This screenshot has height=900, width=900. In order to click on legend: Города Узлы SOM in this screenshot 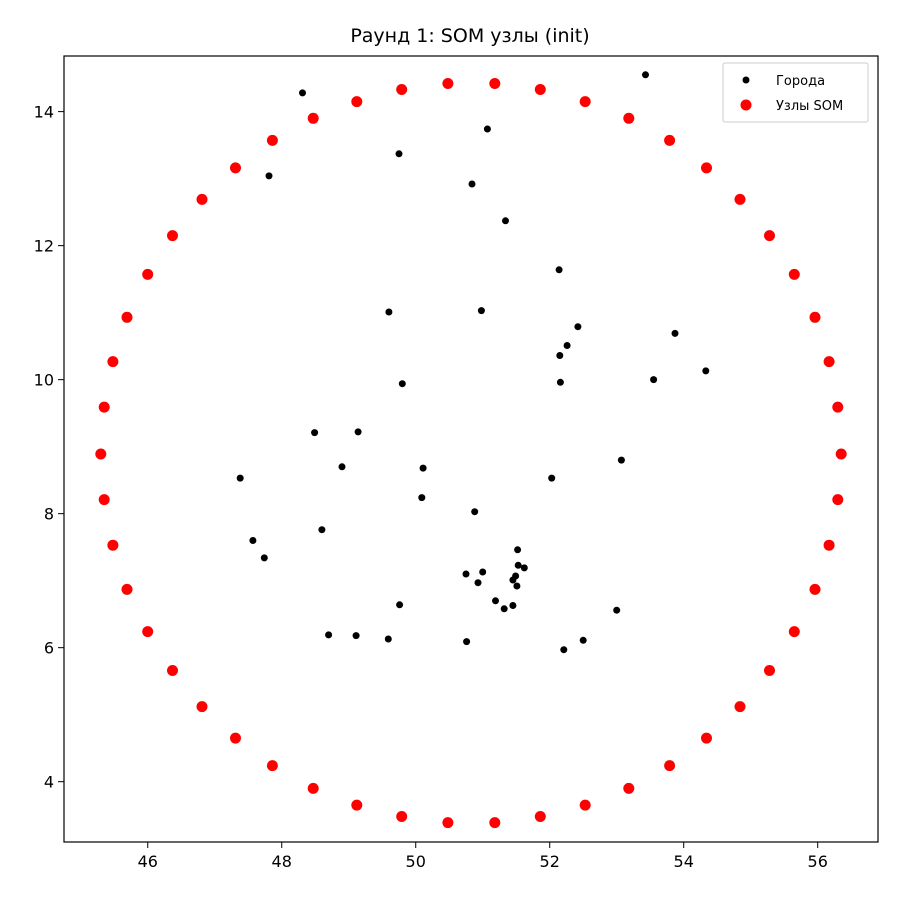, I will do `click(795, 92)`.